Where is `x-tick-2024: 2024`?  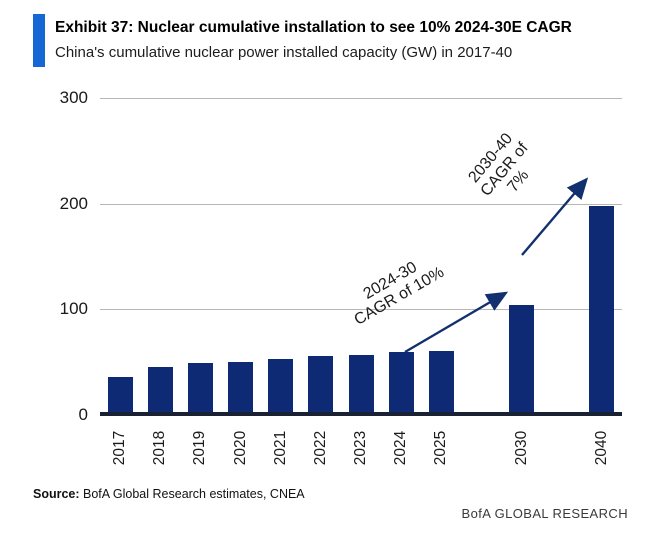 x-tick-2024: 2024 is located at coordinates (401, 448).